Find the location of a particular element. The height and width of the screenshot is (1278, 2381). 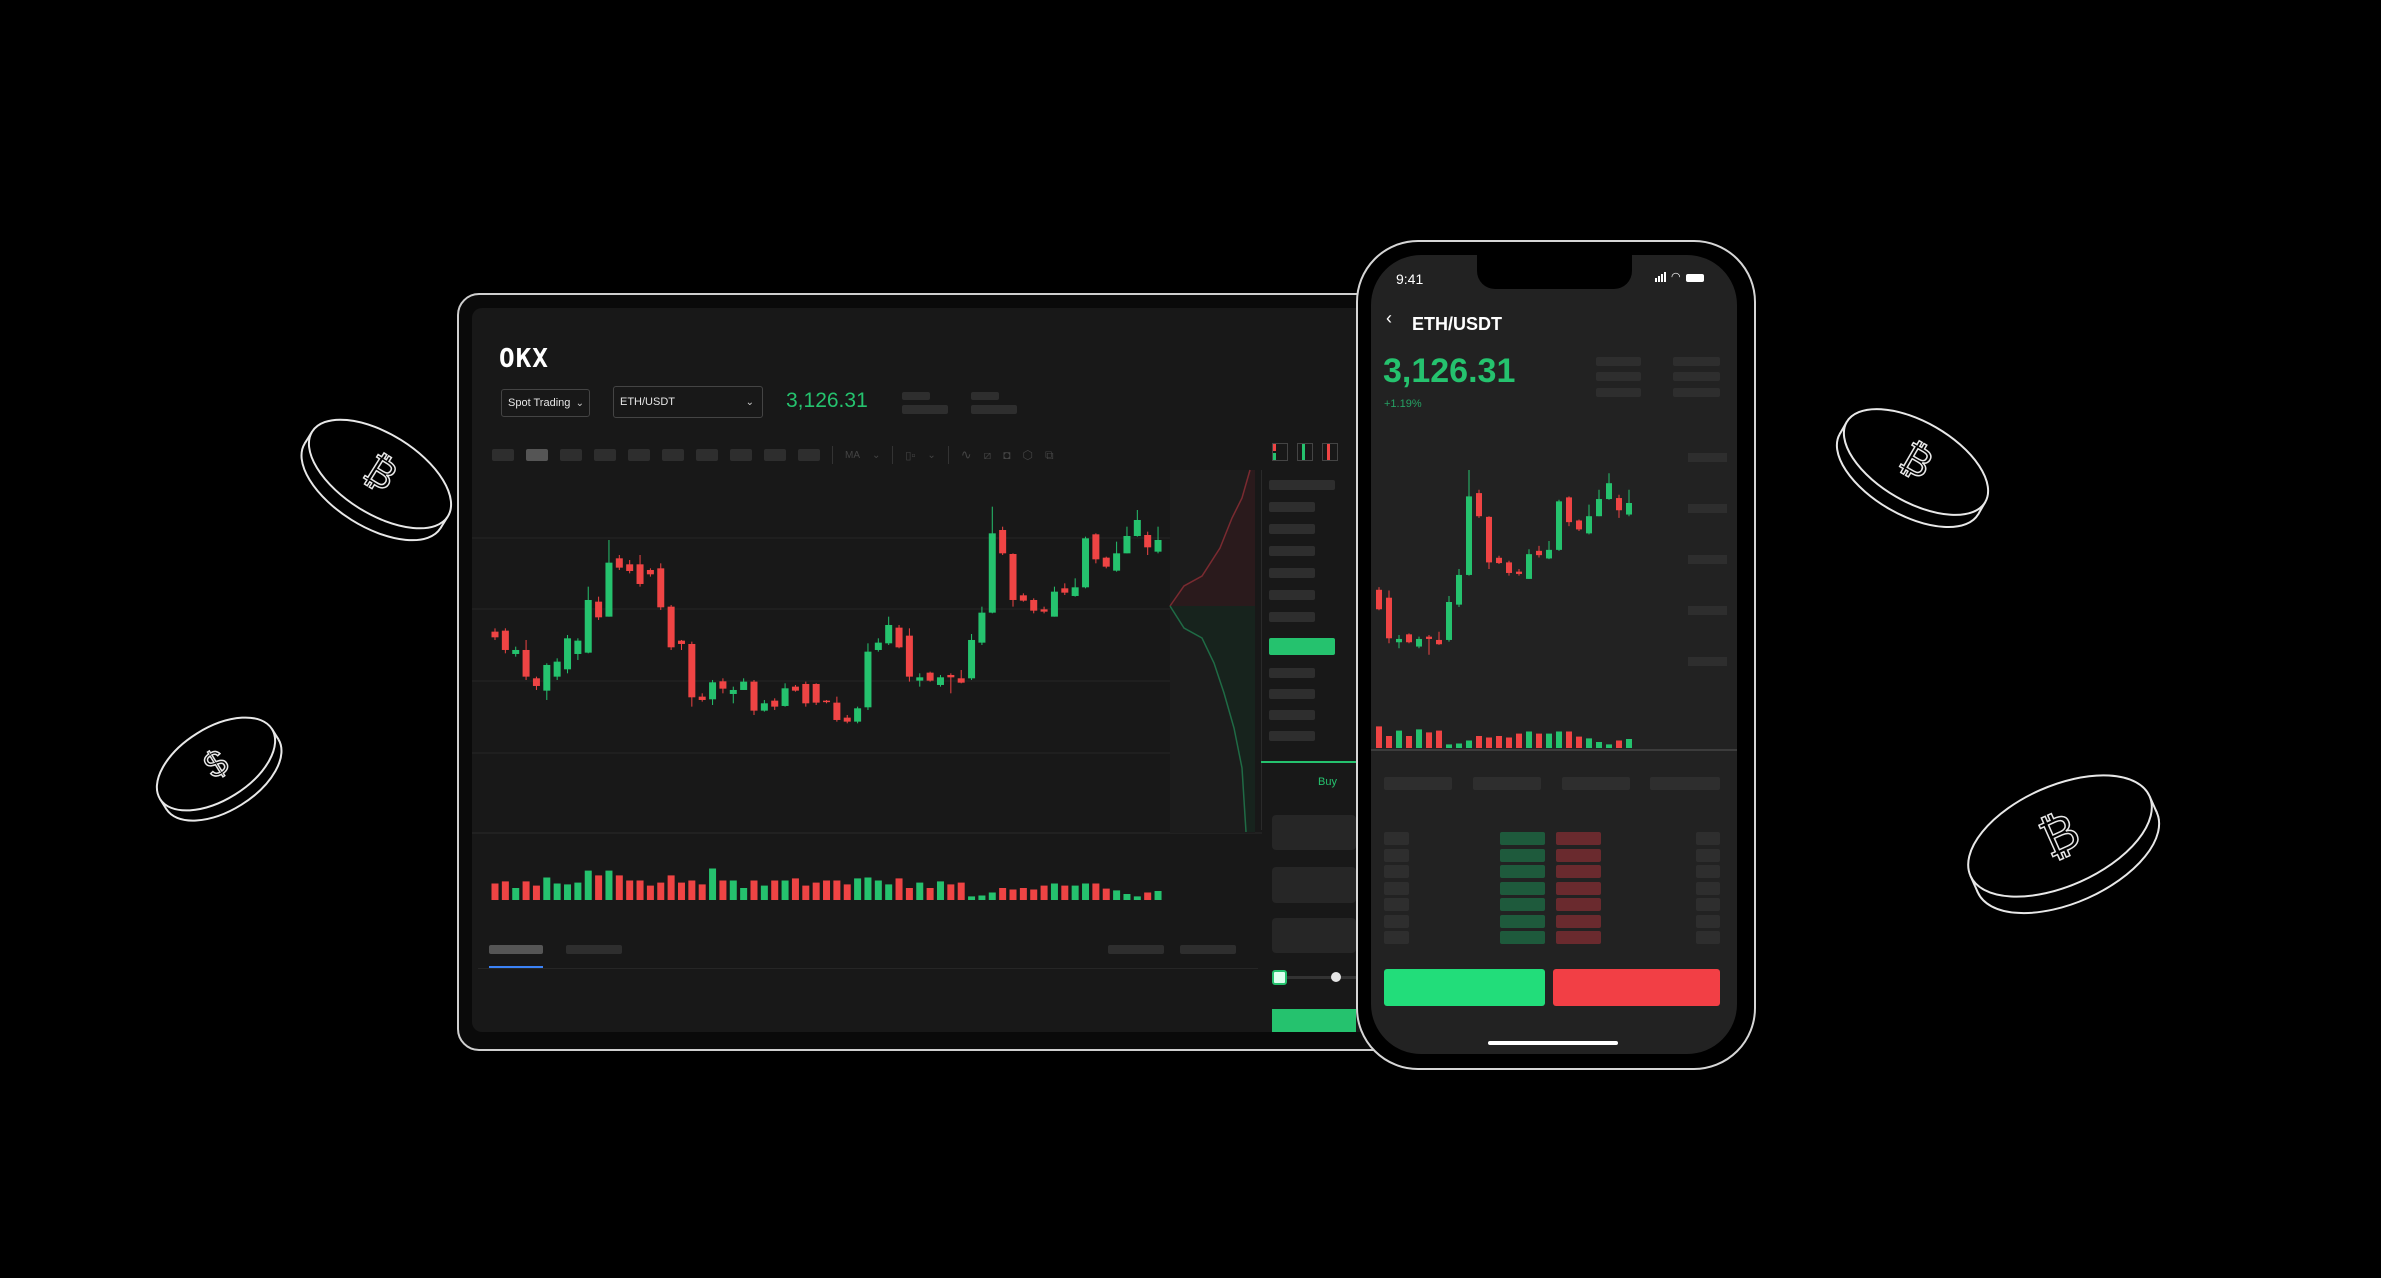

status-icons: ◠ is located at coordinates (1679, 277).